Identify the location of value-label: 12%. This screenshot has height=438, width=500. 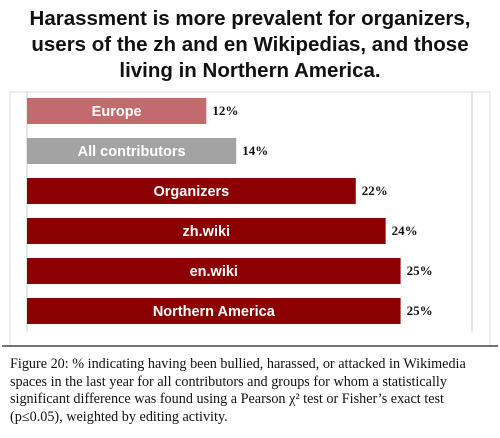
(225, 110).